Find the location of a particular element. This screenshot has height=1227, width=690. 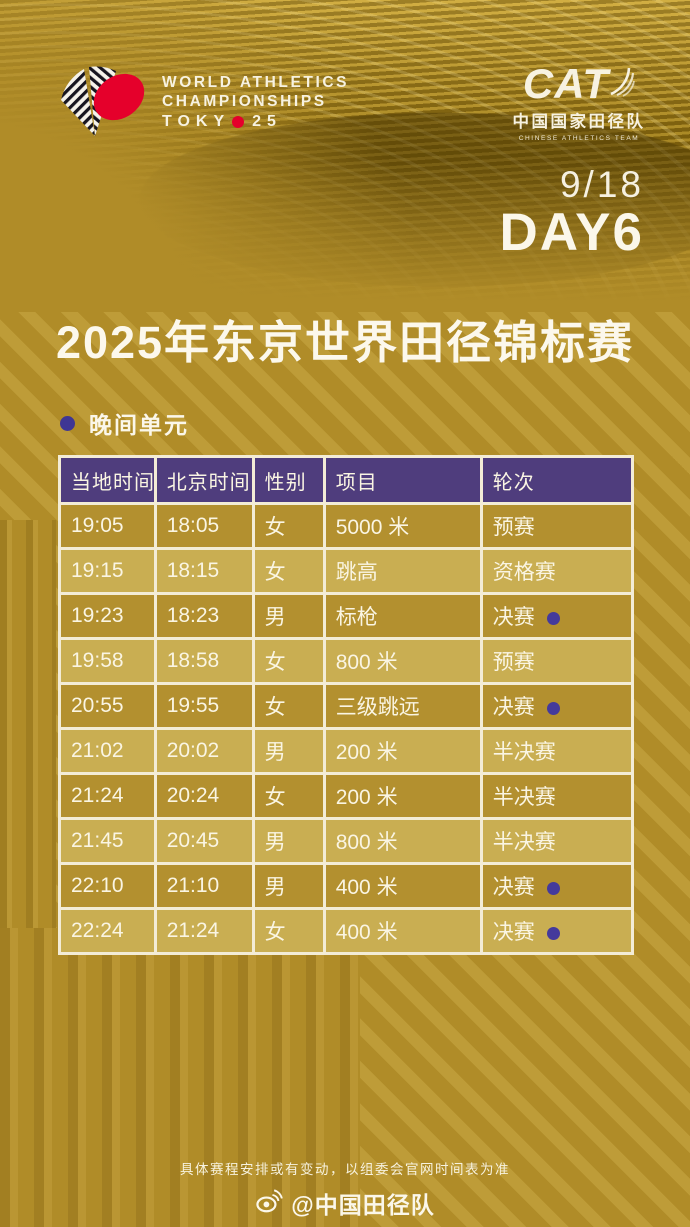

cell-local-time: 19:15 is located at coordinates (107, 571).